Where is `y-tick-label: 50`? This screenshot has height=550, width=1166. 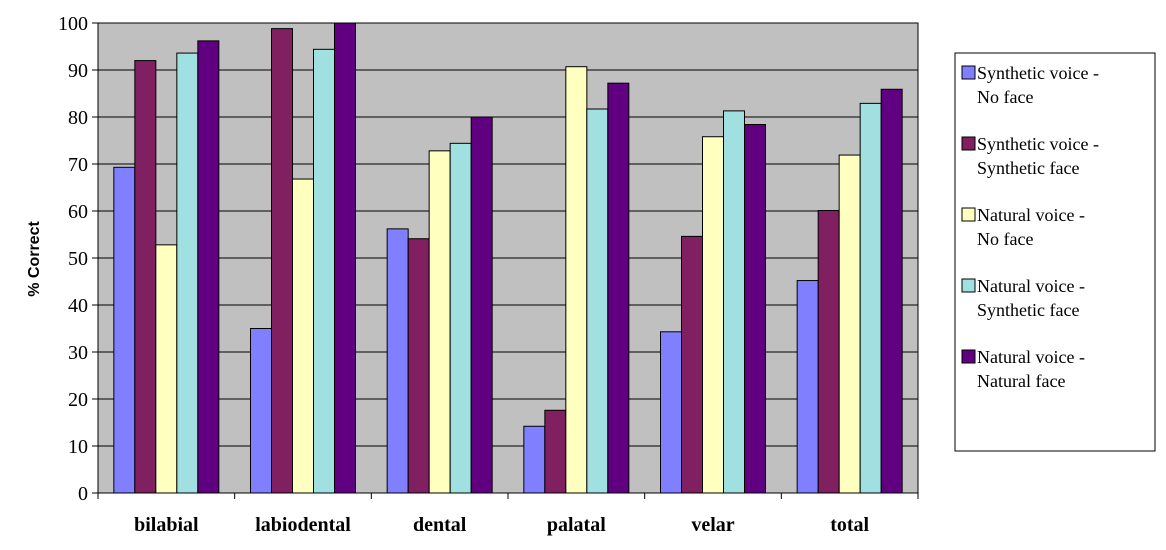 y-tick-label: 50 is located at coordinates (78, 259).